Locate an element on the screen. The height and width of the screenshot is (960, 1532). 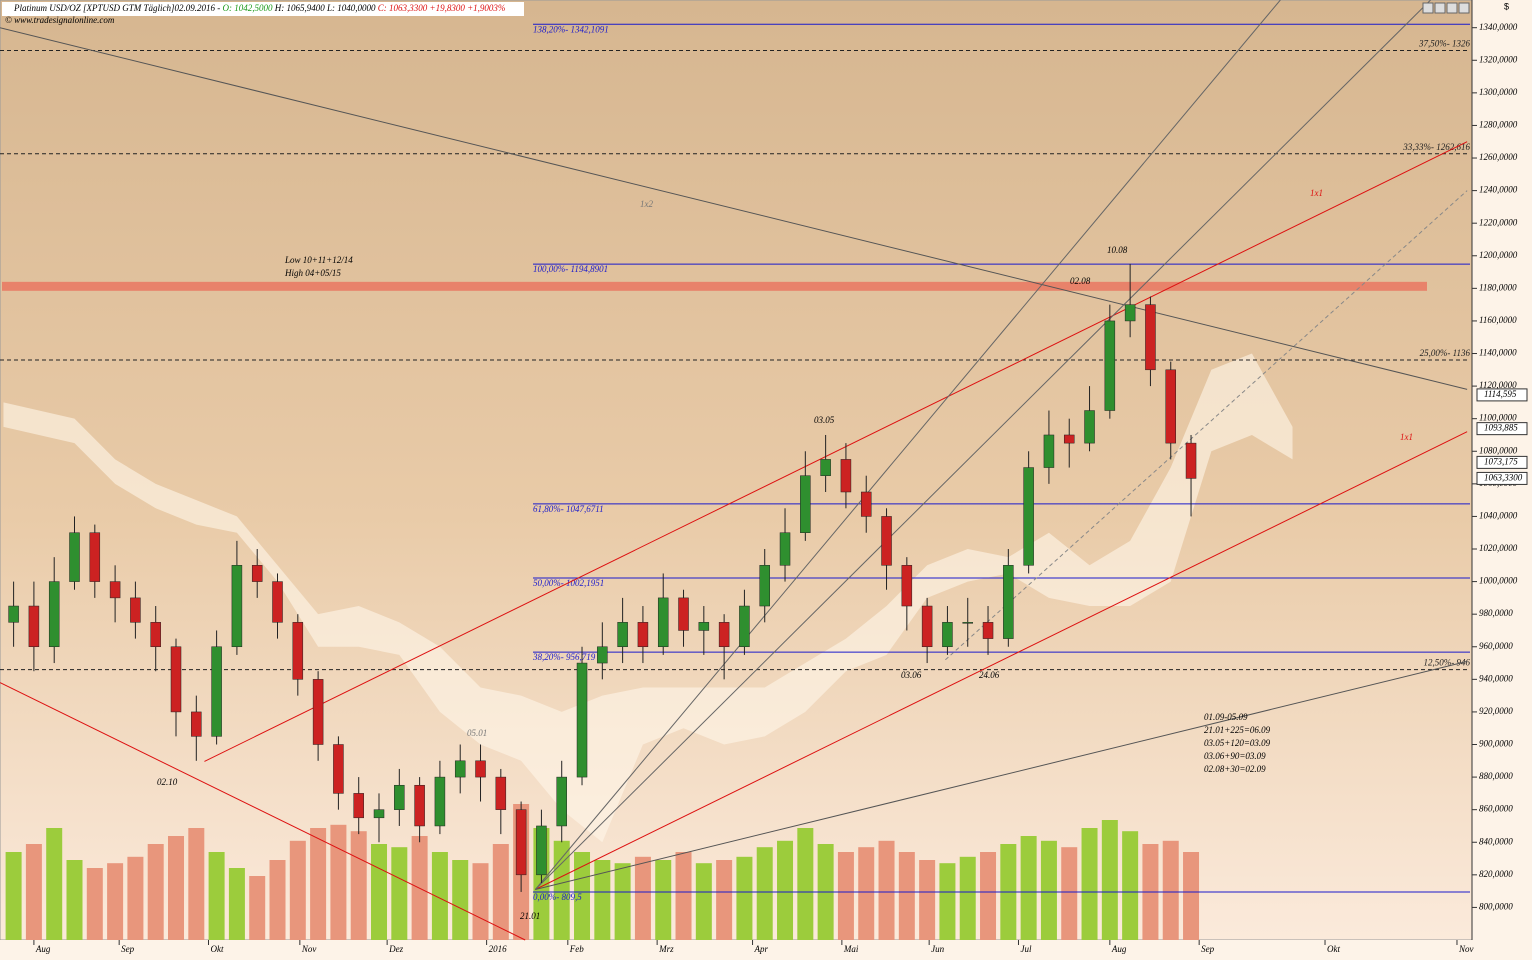
x-tick-label: Jul is located at coordinates (1025, 949).